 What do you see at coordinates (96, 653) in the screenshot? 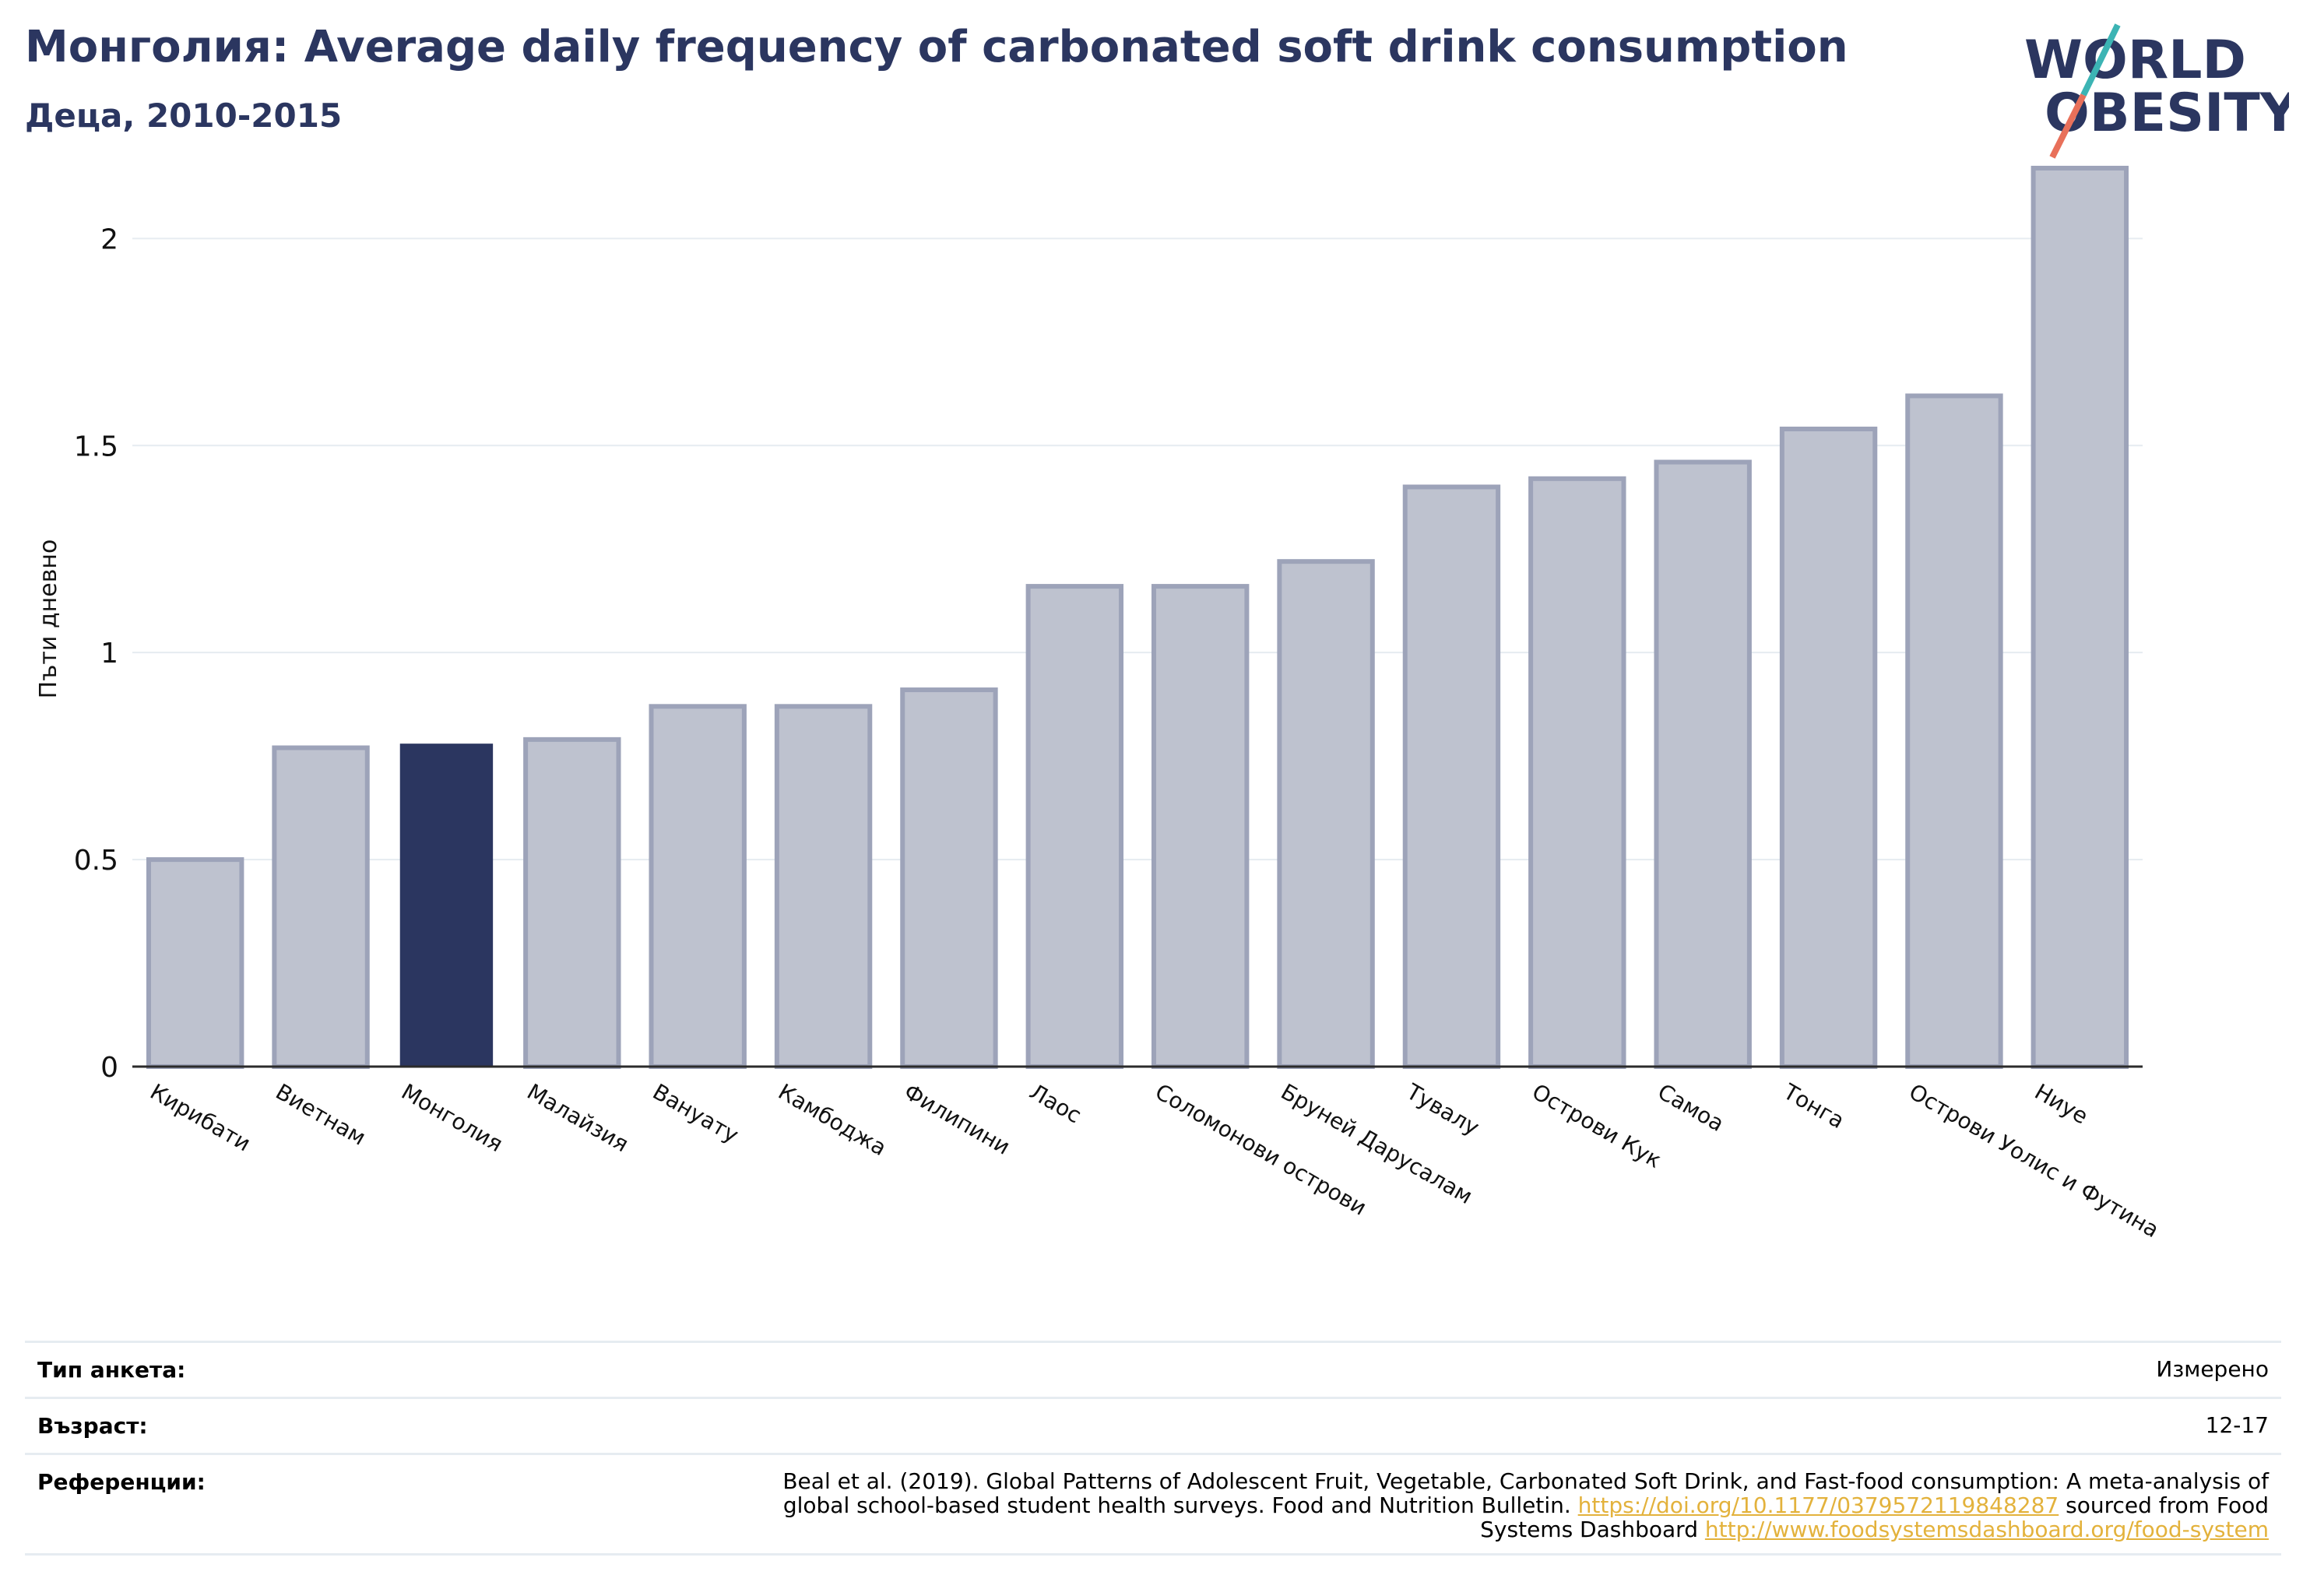
I see `y-axis-ticks: 0 0.5 1 1.5 2` at bounding box center [96, 653].